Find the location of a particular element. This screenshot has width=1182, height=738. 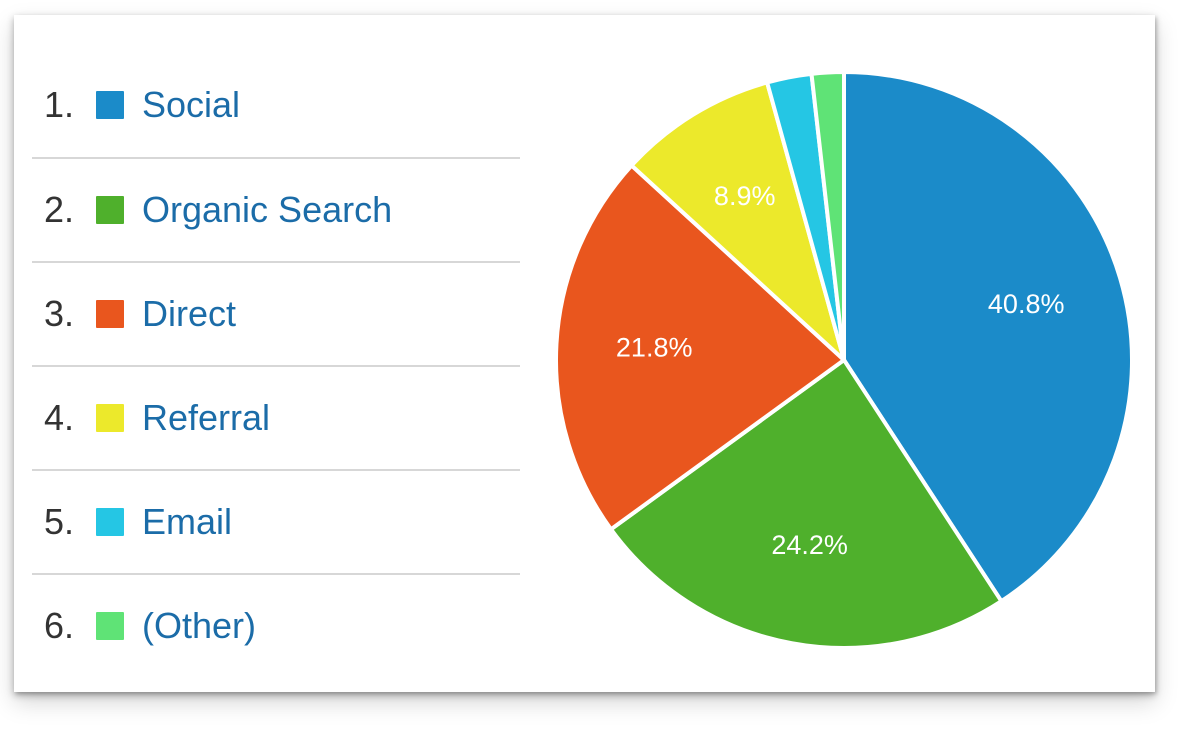

legend-item-label: Referral is located at coordinates (206, 417).